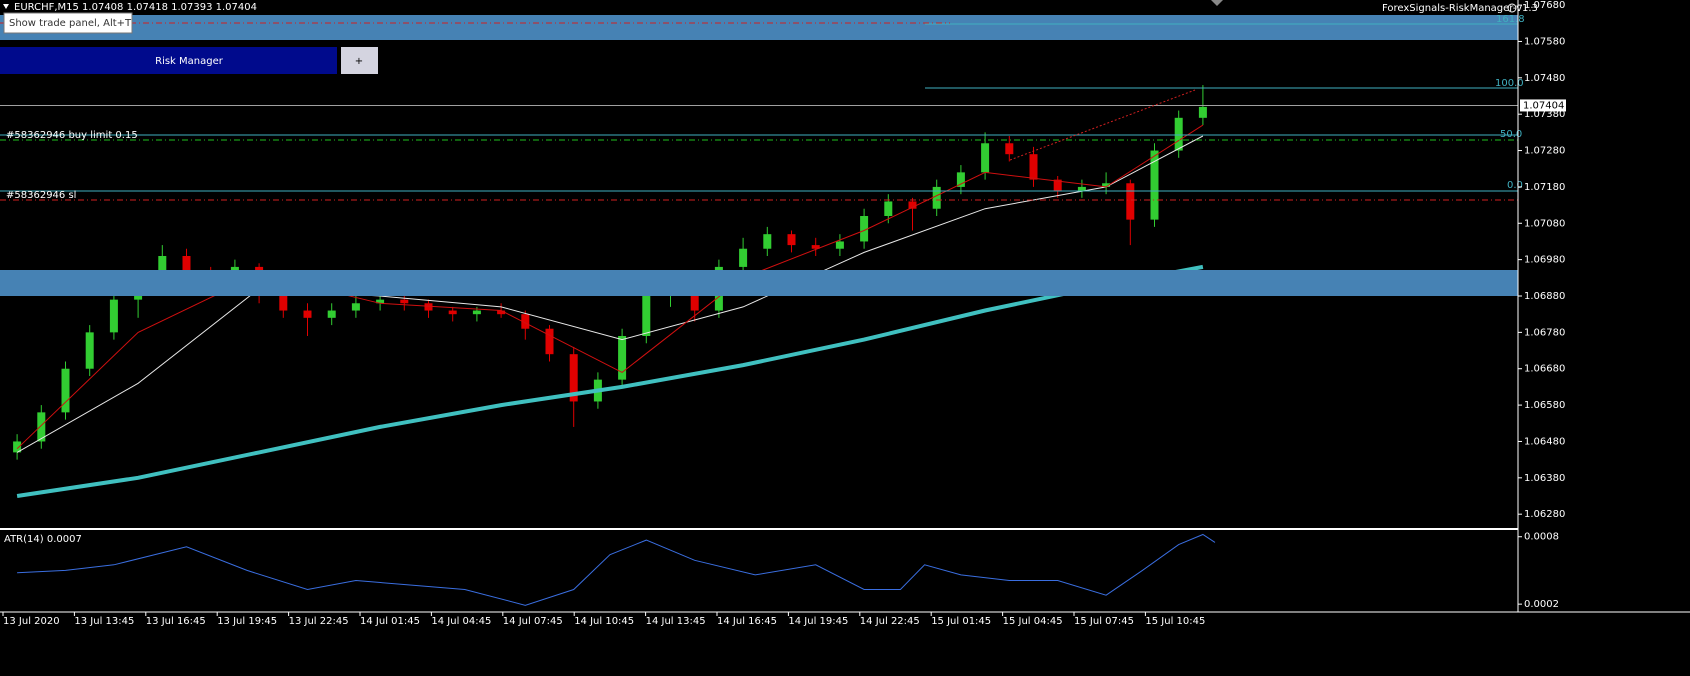 This screenshot has width=1690, height=676. What do you see at coordinates (1033, 621) in the screenshot?
I see `x-tick-label: 15 Jul 04:45` at bounding box center [1033, 621].